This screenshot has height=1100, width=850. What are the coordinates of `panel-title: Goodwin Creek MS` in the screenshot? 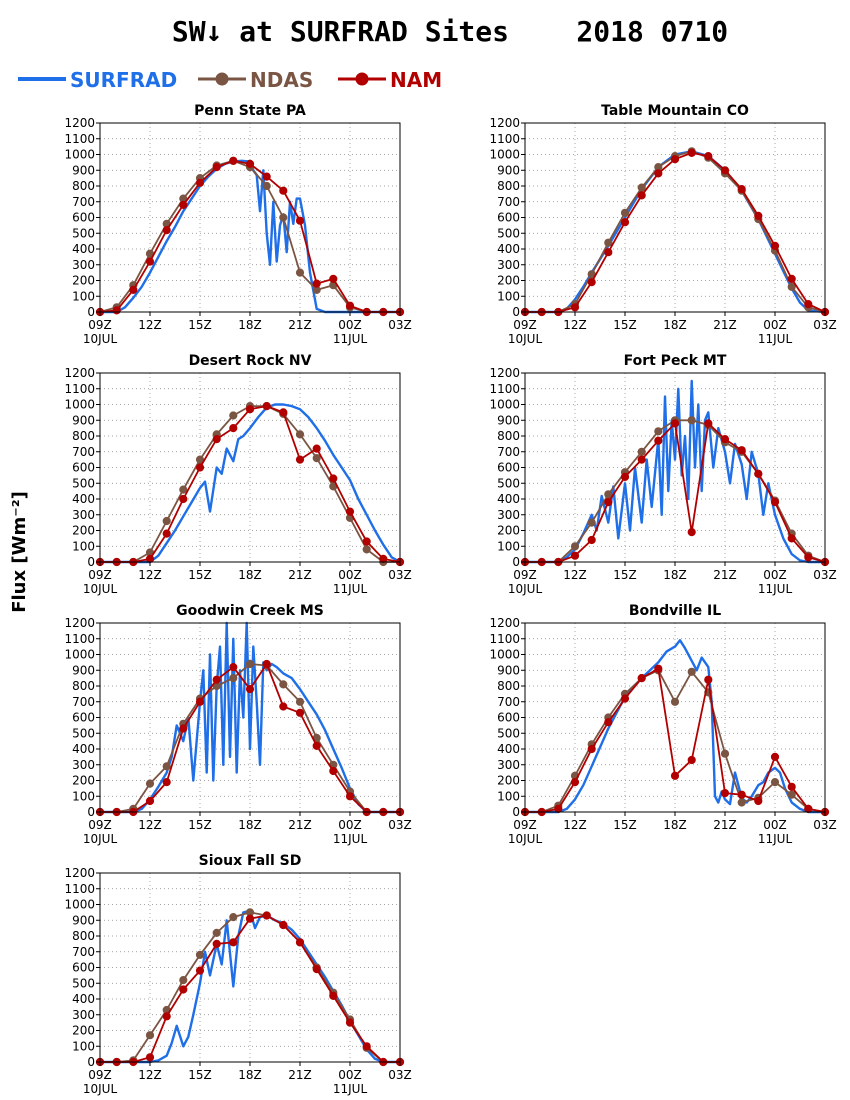 It's located at (250, 611).